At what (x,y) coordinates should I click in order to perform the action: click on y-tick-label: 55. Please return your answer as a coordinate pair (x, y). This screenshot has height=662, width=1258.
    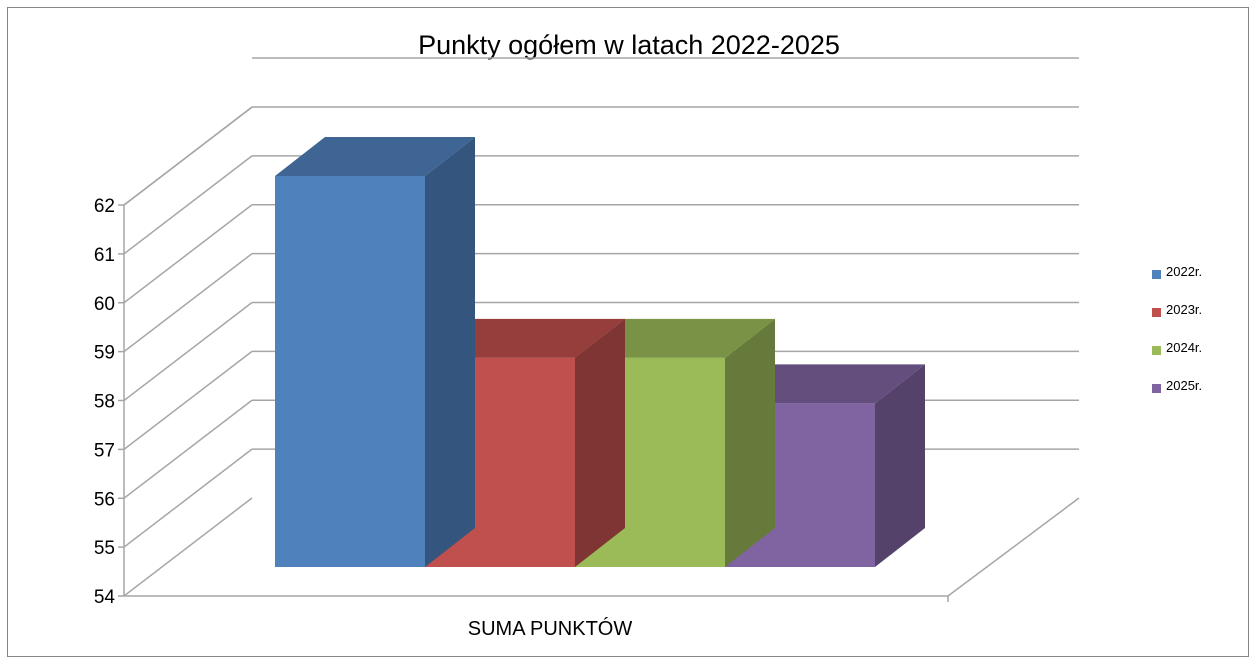
    Looking at the image, I should click on (104, 548).